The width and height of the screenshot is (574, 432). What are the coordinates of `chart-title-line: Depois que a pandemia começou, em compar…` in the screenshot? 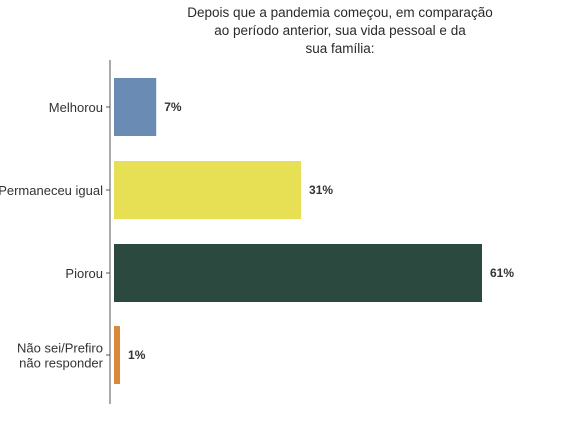 It's located at (339, 12).